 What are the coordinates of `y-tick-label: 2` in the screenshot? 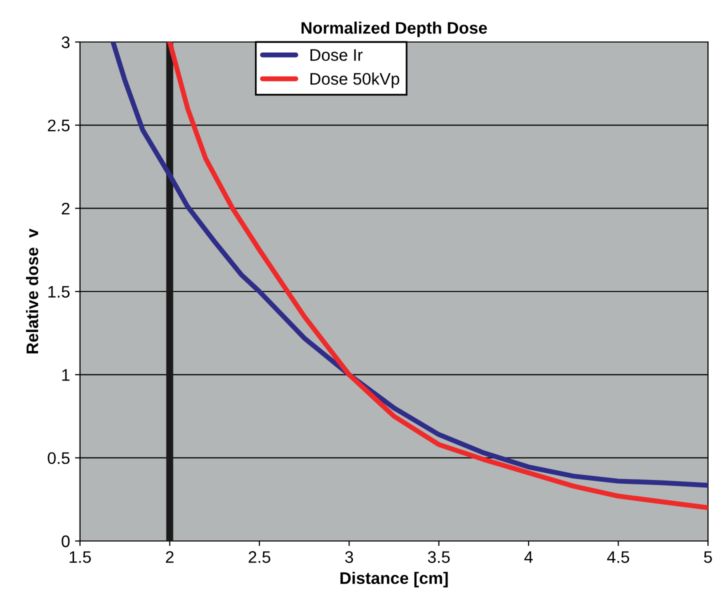 It's located at (66, 208).